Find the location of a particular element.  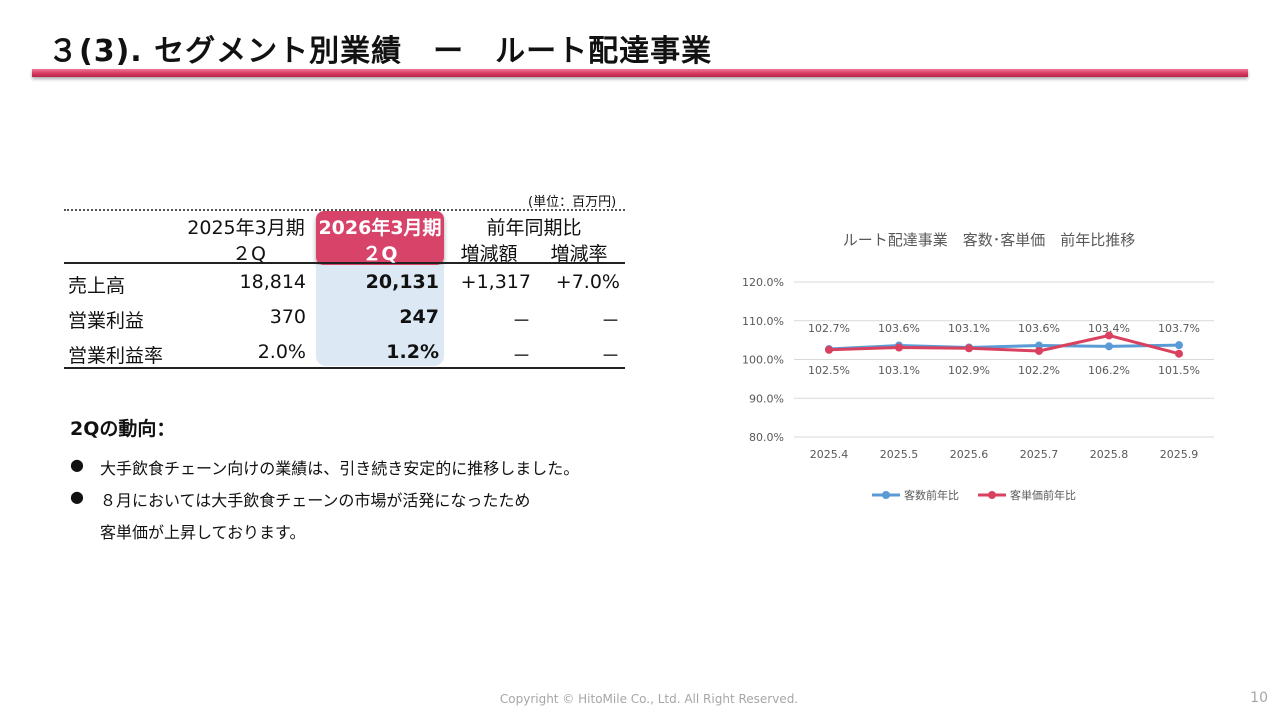

page-title: ３(3). セグメント別業績 ー ルート配達事業 is located at coordinates (380, 51).